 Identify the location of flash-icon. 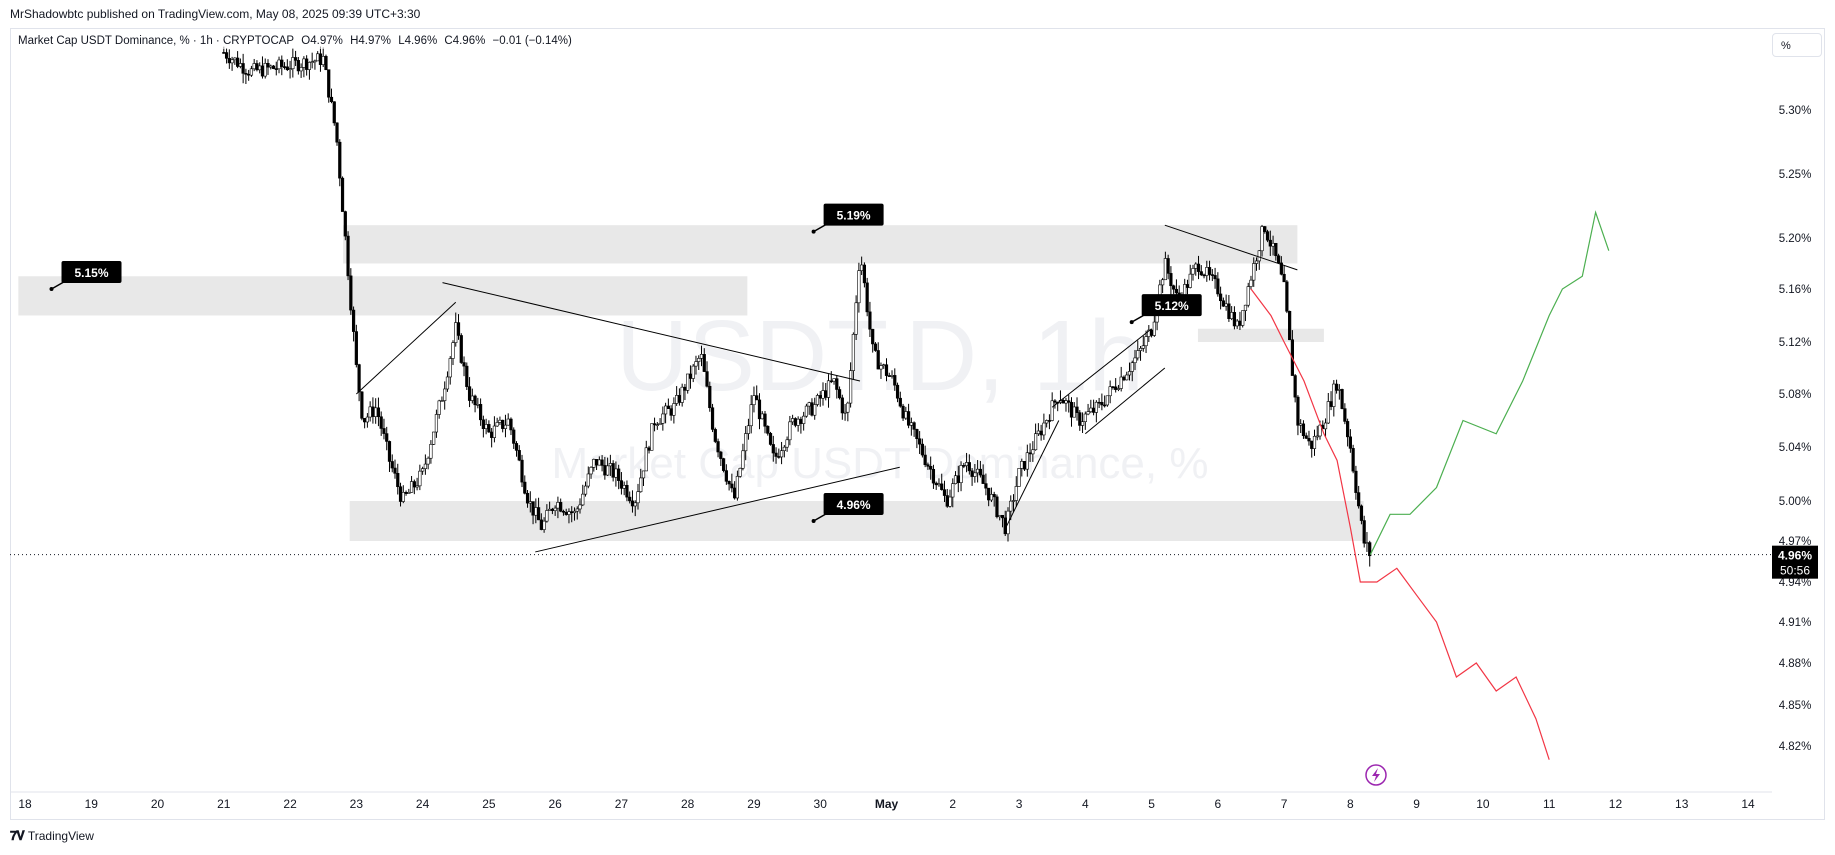
(1376, 775).